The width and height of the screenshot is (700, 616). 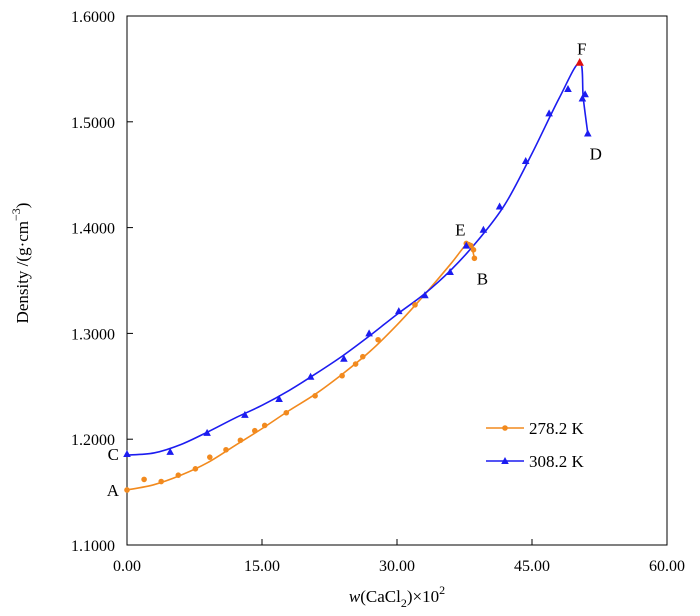 I want to click on y-axis-title: Density /(g·cm−3), so click(x=20, y=263).